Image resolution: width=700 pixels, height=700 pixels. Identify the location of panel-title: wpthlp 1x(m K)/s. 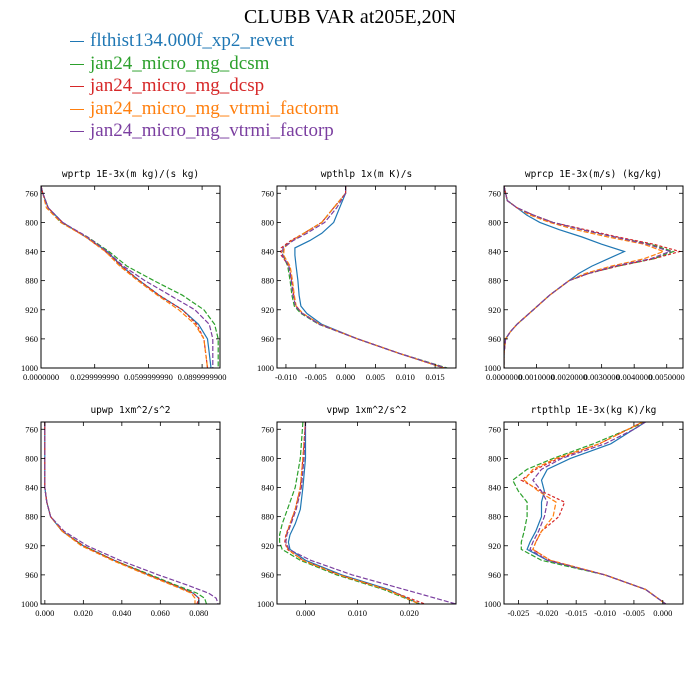
(367, 174).